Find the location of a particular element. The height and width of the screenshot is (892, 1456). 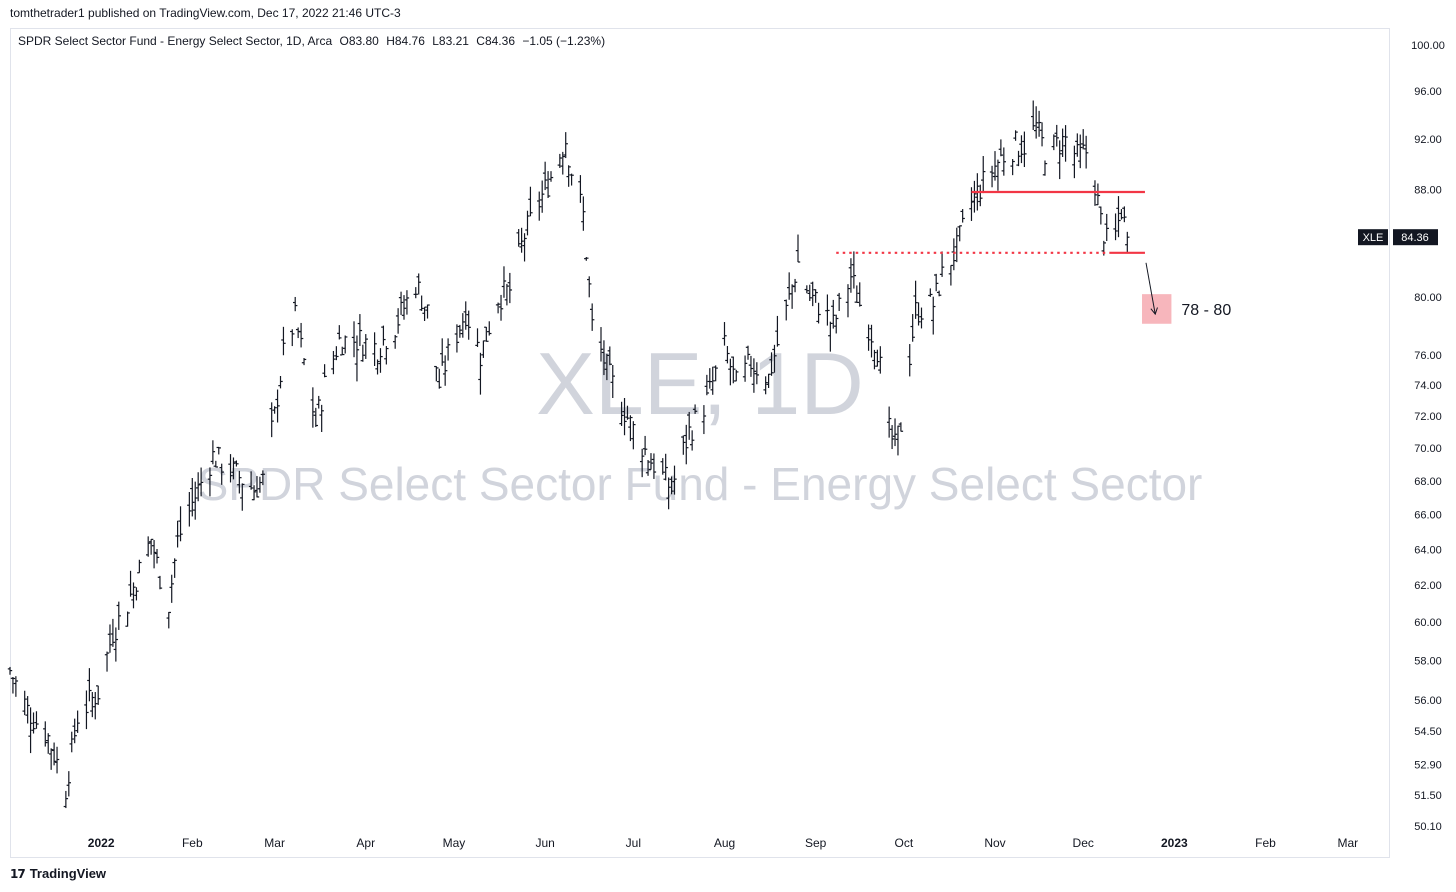

y-tick-label: 96.00 is located at coordinates (1428, 92).